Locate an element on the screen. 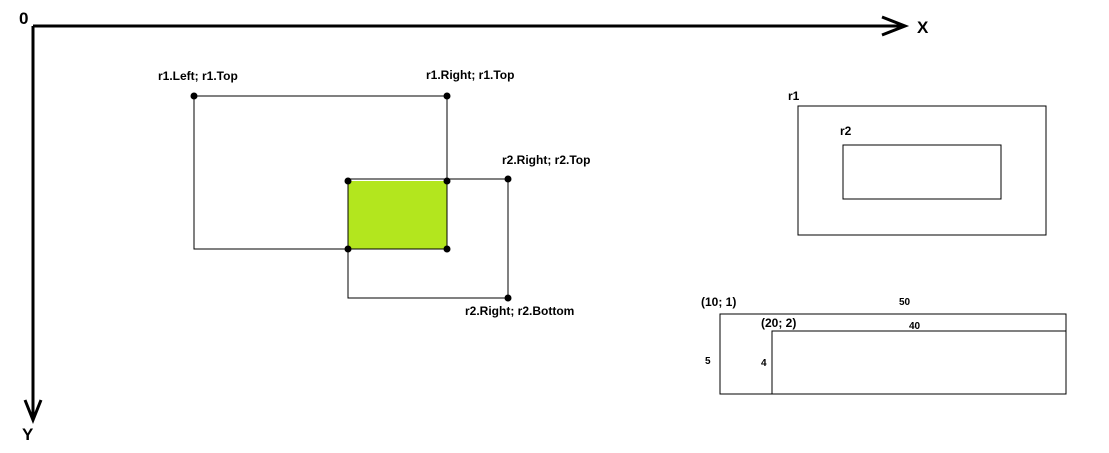  point-r1-right-top is located at coordinates (447, 96).